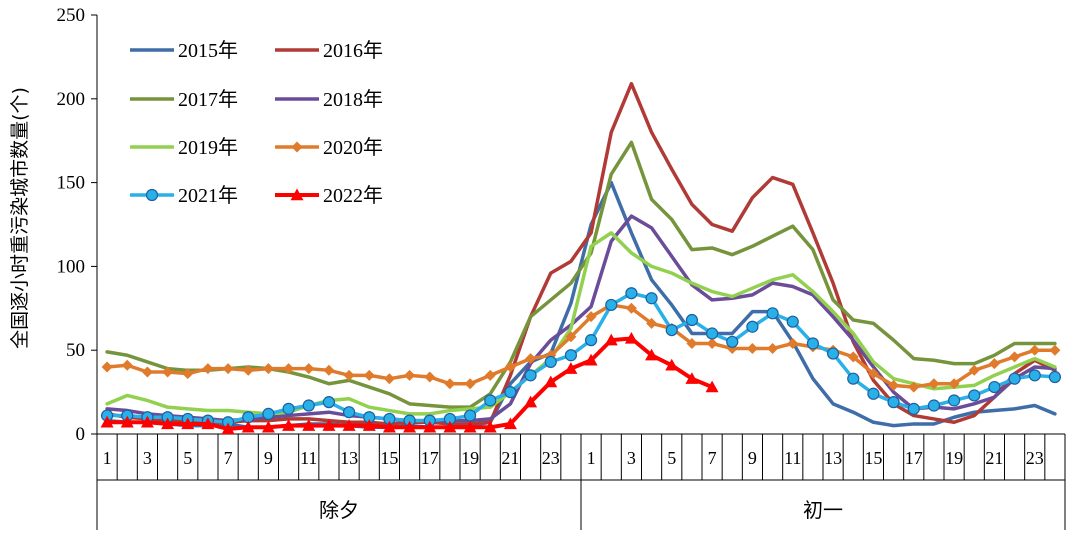 The image size is (1080, 538). I want to click on x-group-label: 初一, so click(823, 510).